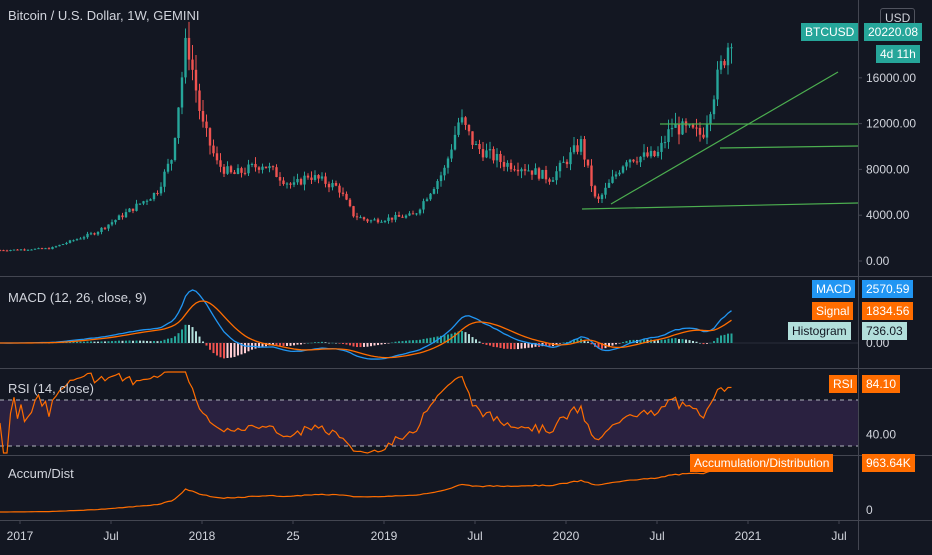 The height and width of the screenshot is (555, 932). I want to click on signal-value: 1834.56, so click(888, 311).